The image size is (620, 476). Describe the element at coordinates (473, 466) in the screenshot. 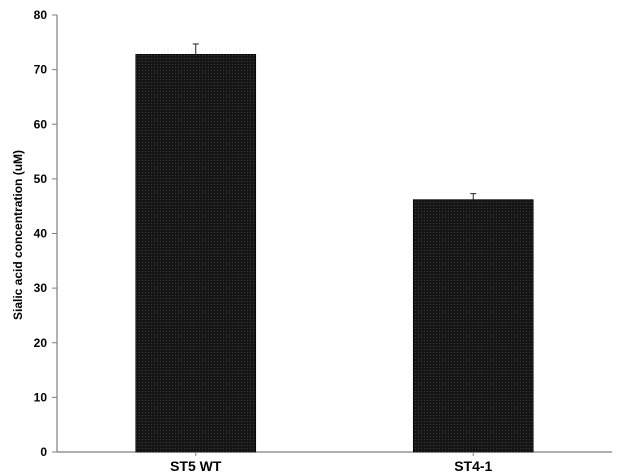

I see `x-tick-label-1: ST4-1` at that location.